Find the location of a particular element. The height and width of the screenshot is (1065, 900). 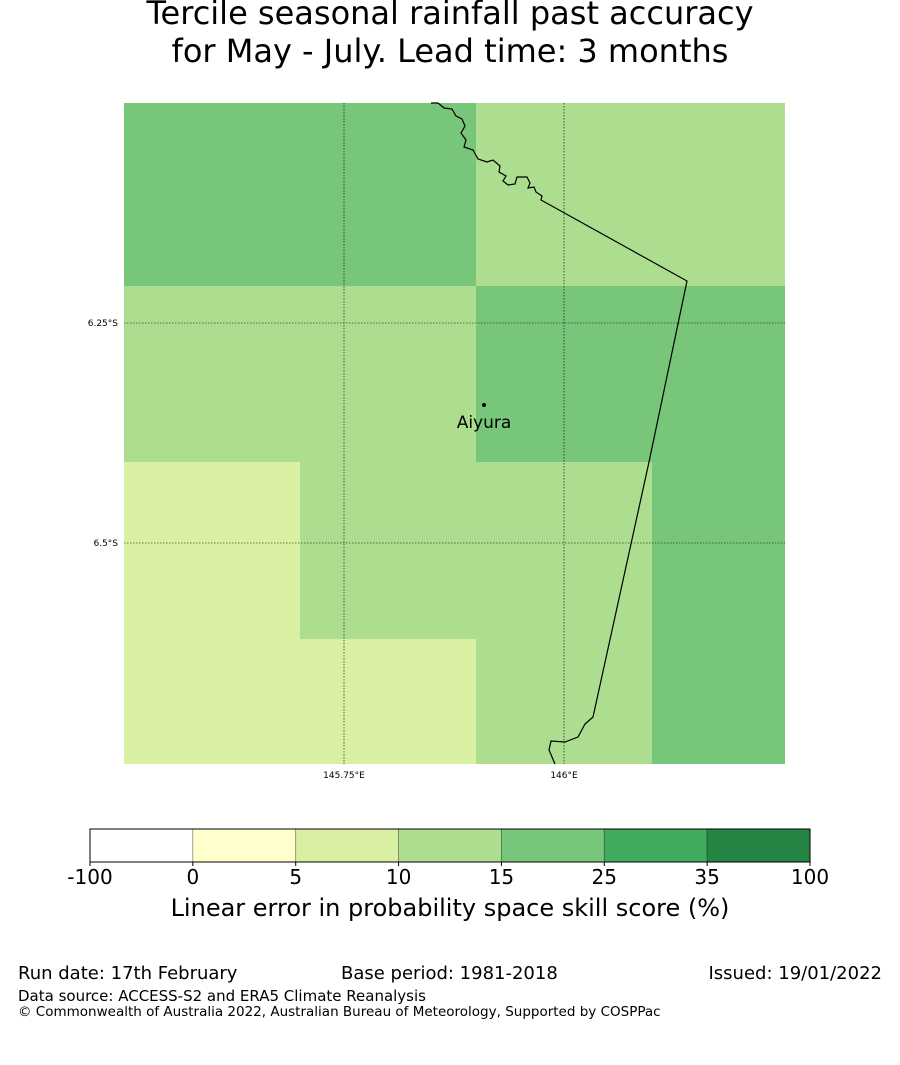

grid-cell-r0-c3 is located at coordinates (718, 194).